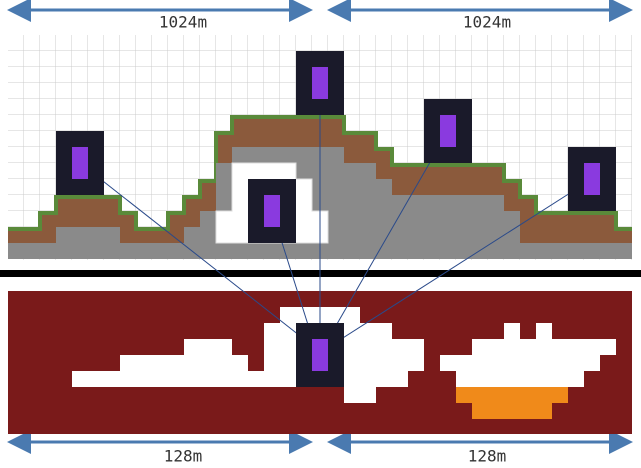  What do you see at coordinates (487, 456) in the screenshot?
I see `bottom-right-label: 128m` at bounding box center [487, 456].